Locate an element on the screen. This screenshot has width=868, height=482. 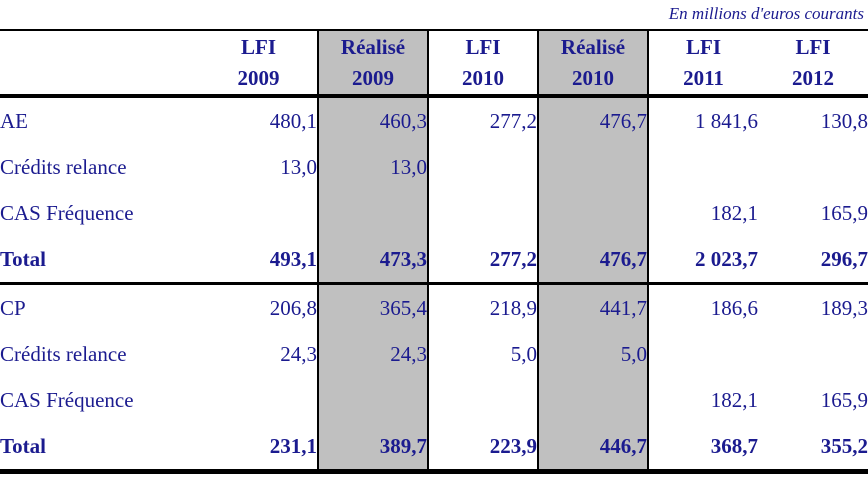
column-header-lfi-2011: LFI 2011 is located at coordinates (703, 64).